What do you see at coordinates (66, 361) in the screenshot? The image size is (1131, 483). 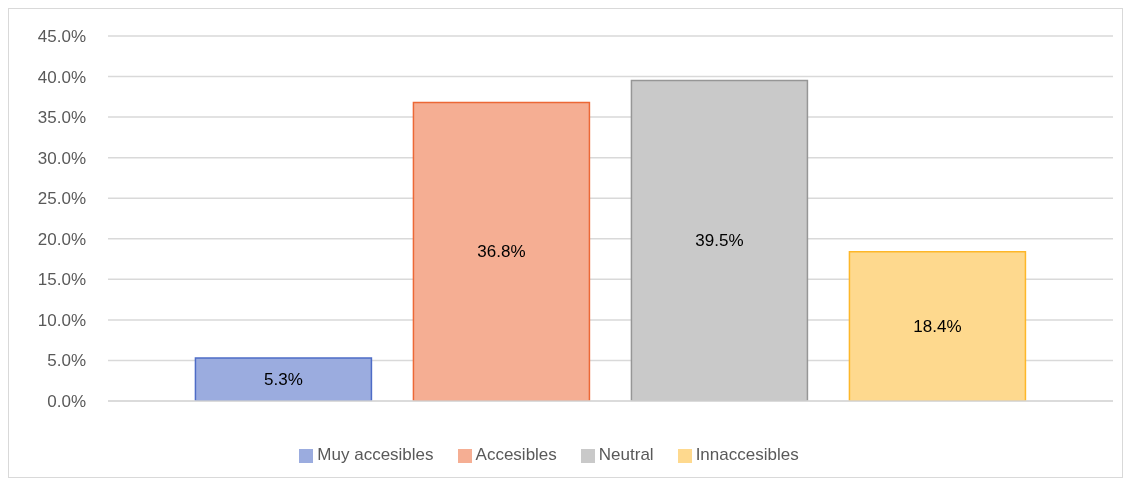 I see `y-tick-label: 5.0%` at bounding box center [66, 361].